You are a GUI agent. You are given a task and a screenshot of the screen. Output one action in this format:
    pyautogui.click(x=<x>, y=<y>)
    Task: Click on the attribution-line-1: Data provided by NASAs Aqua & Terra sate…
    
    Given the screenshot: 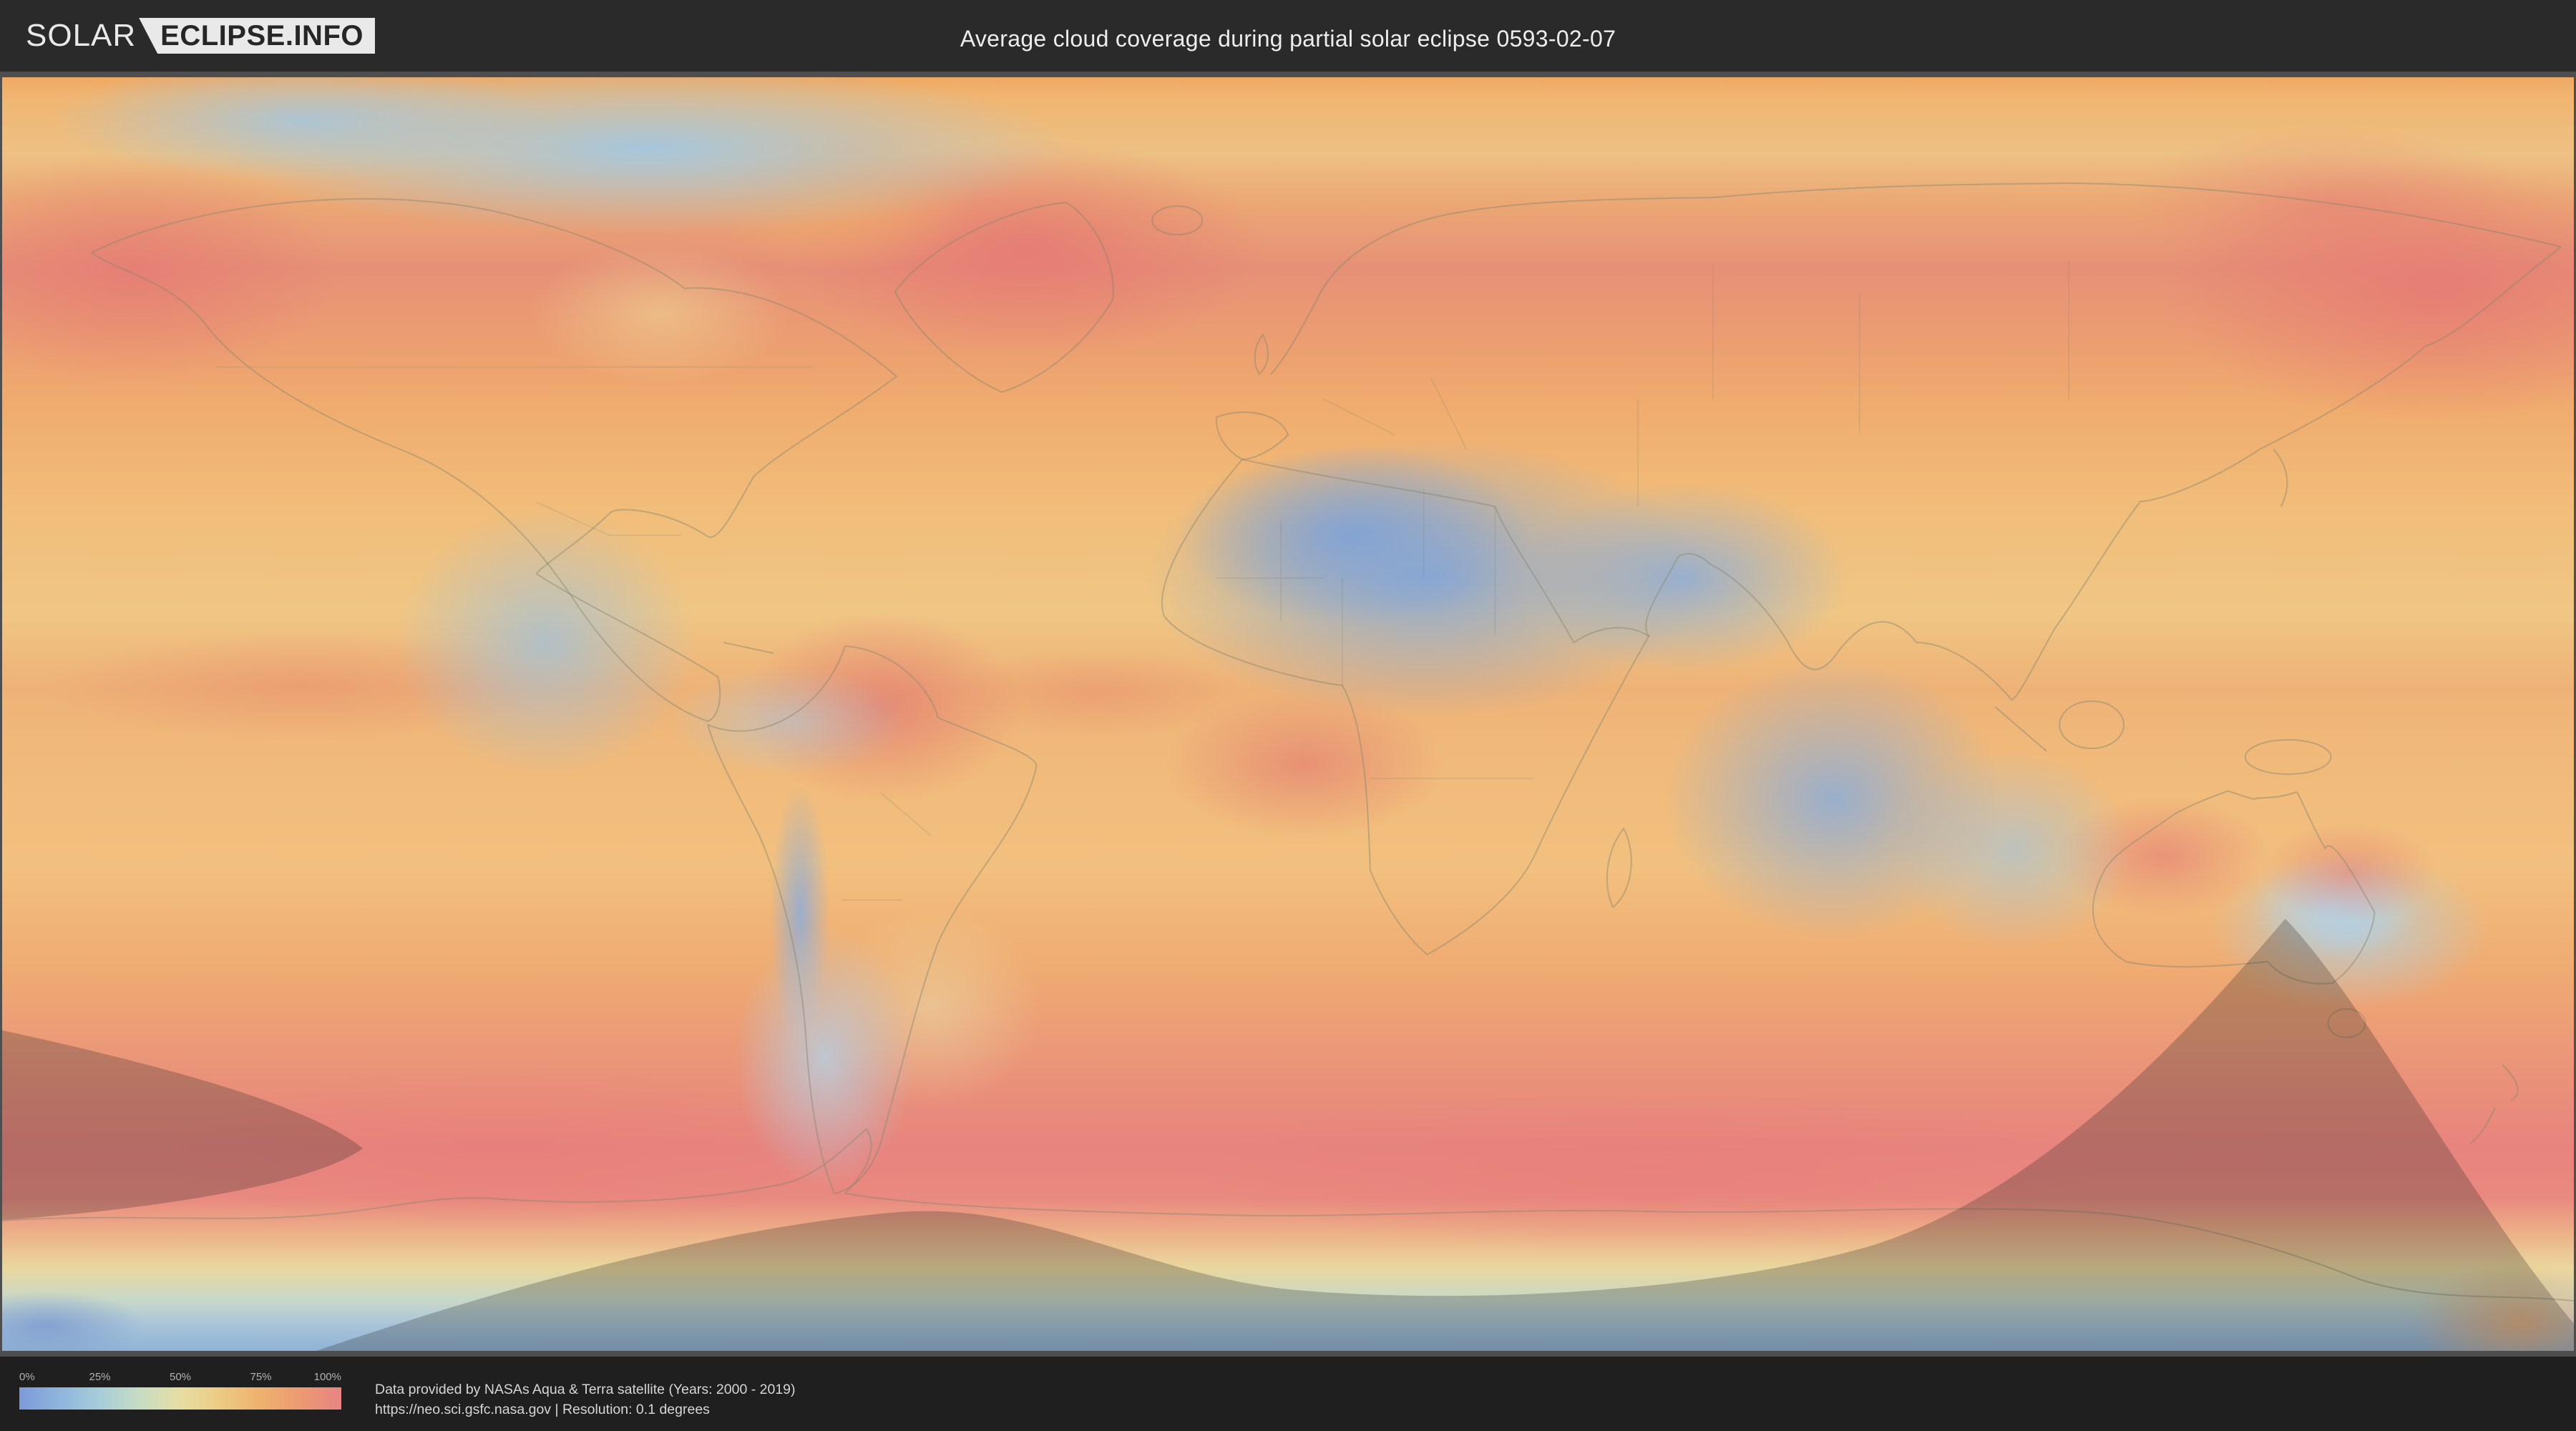 What is the action you would take?
    pyautogui.click(x=585, y=1389)
    